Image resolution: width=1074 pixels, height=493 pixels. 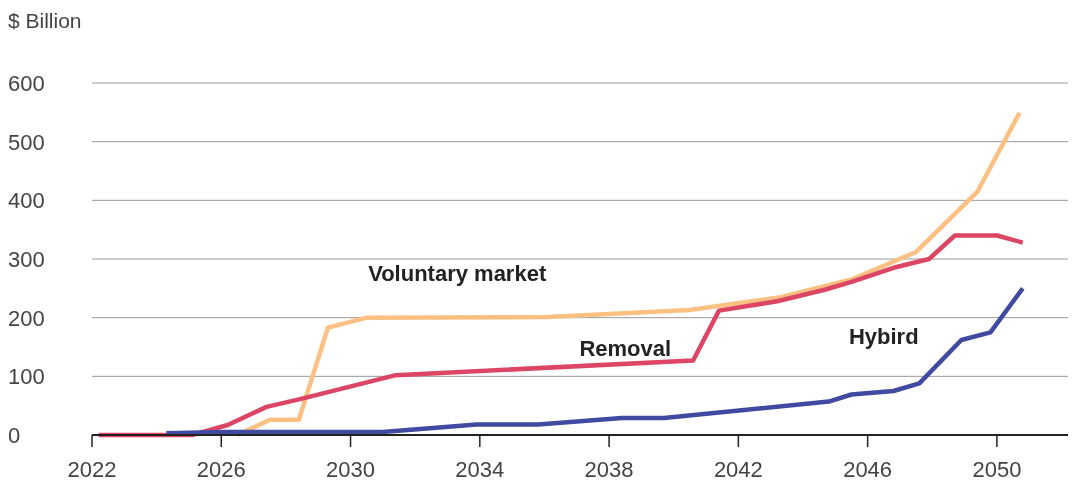 I want to click on y-axis-title: $ Billion, so click(x=45, y=20).